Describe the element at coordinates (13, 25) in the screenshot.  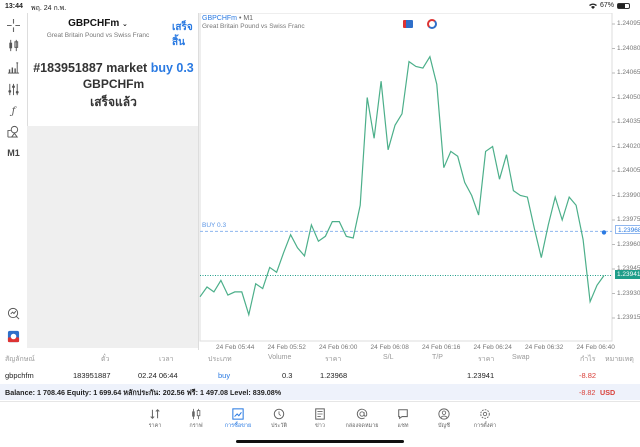
I see `crosshair-tool` at that location.